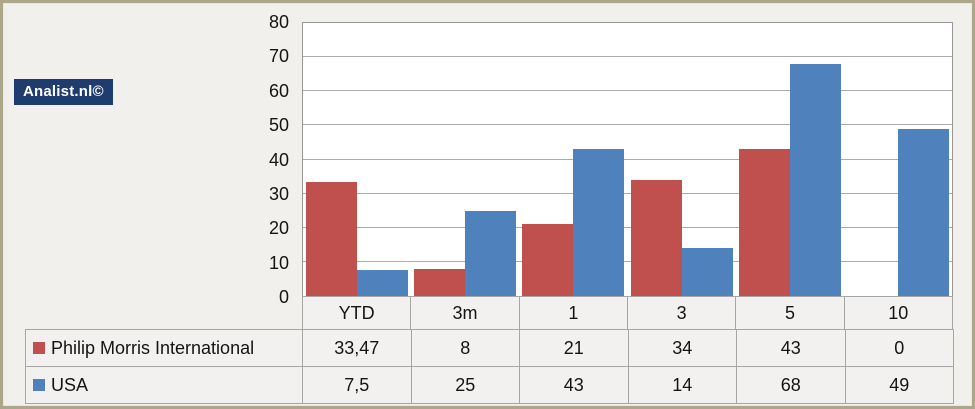 The width and height of the screenshot is (975, 409). I want to click on legend-swatch-blue-icon, so click(39, 385).